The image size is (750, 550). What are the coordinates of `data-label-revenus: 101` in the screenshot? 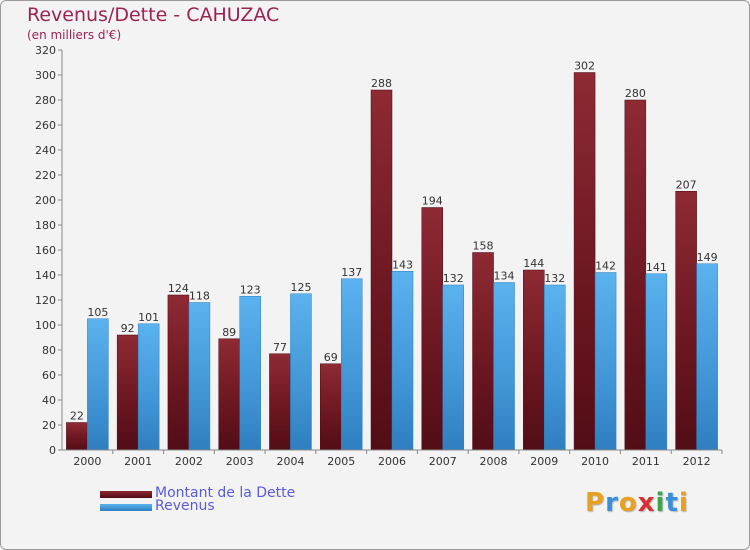 It's located at (148, 317).